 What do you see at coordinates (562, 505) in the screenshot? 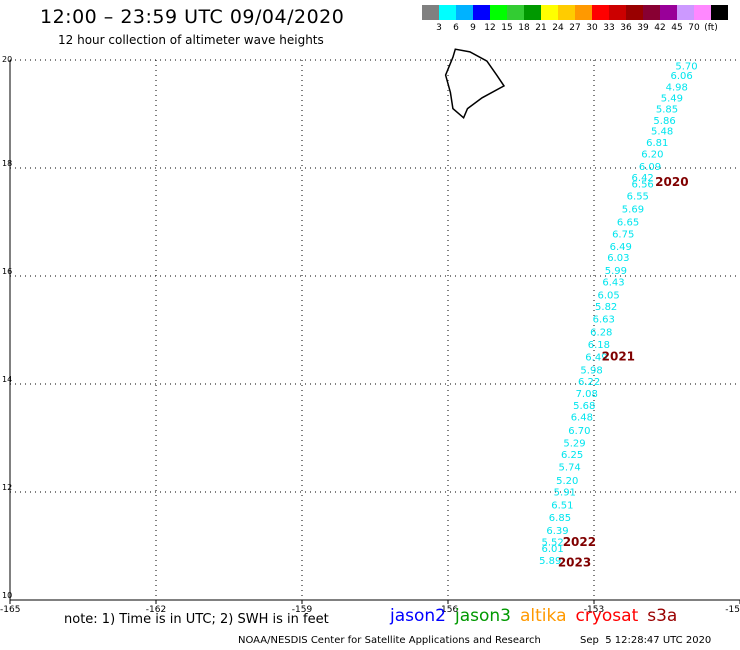
I see `data-point-label: 6.51` at bounding box center [562, 505].